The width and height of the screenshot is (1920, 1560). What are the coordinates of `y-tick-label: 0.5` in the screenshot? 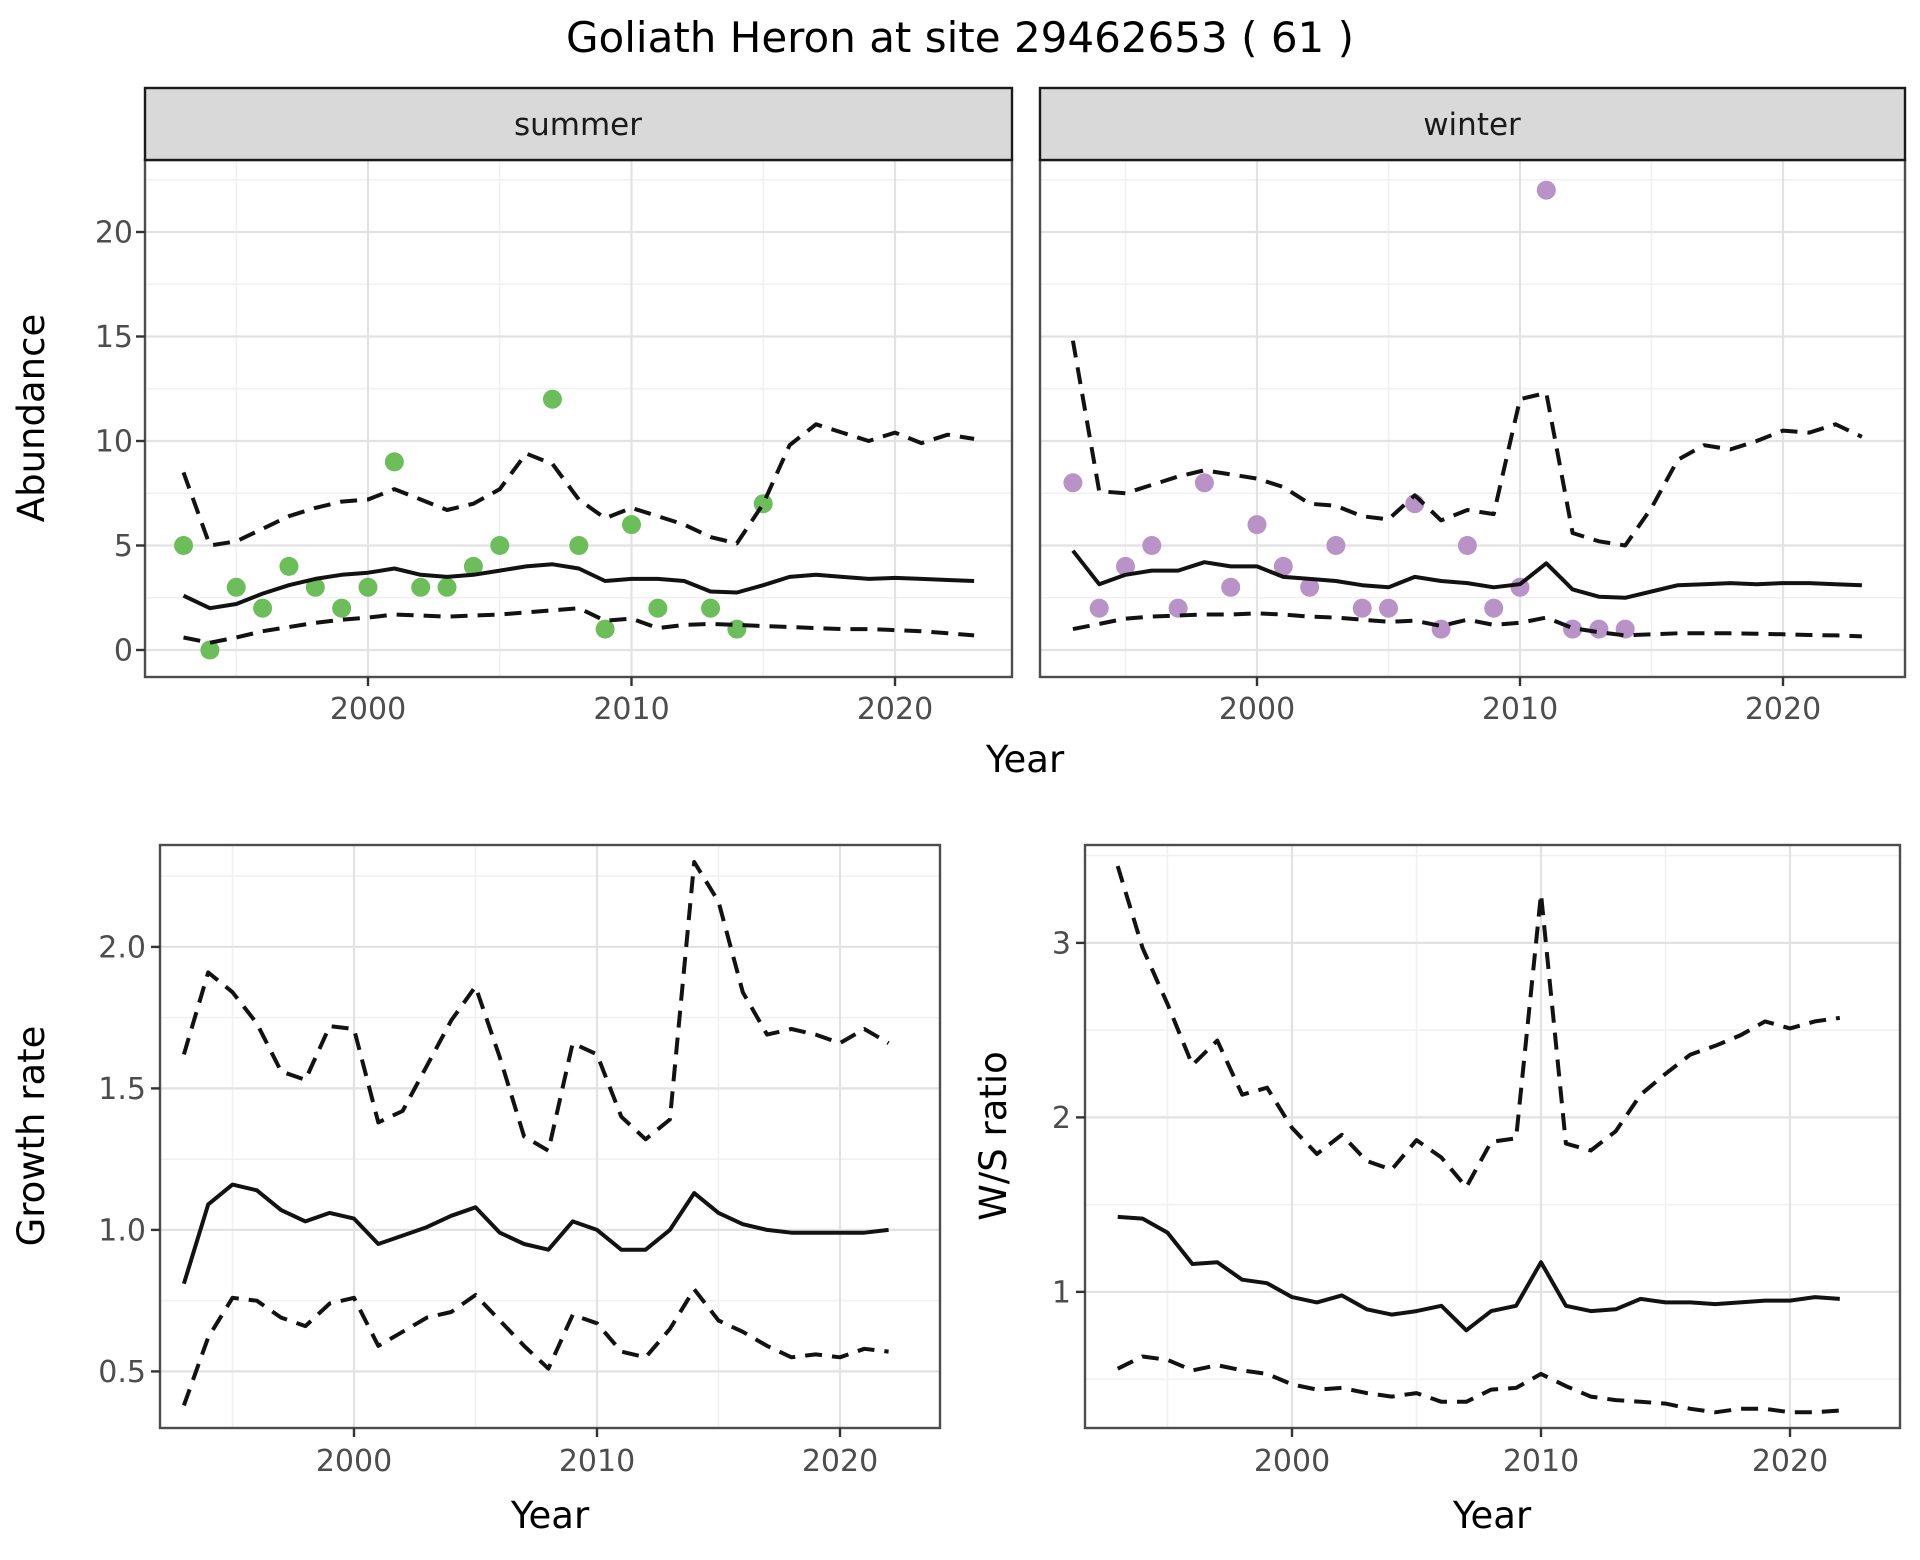 It's located at (122, 1372).